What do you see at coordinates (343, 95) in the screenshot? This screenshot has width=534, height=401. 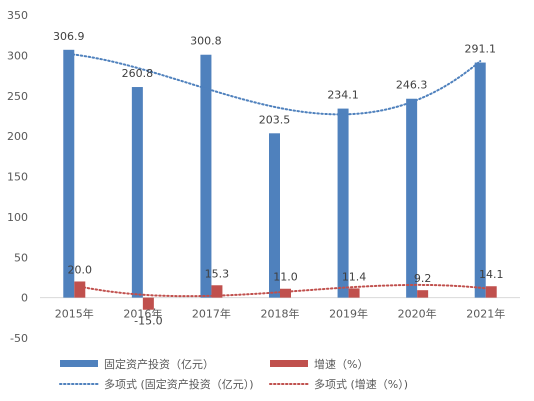 I see `investment-data-label: 234.1` at bounding box center [343, 95].